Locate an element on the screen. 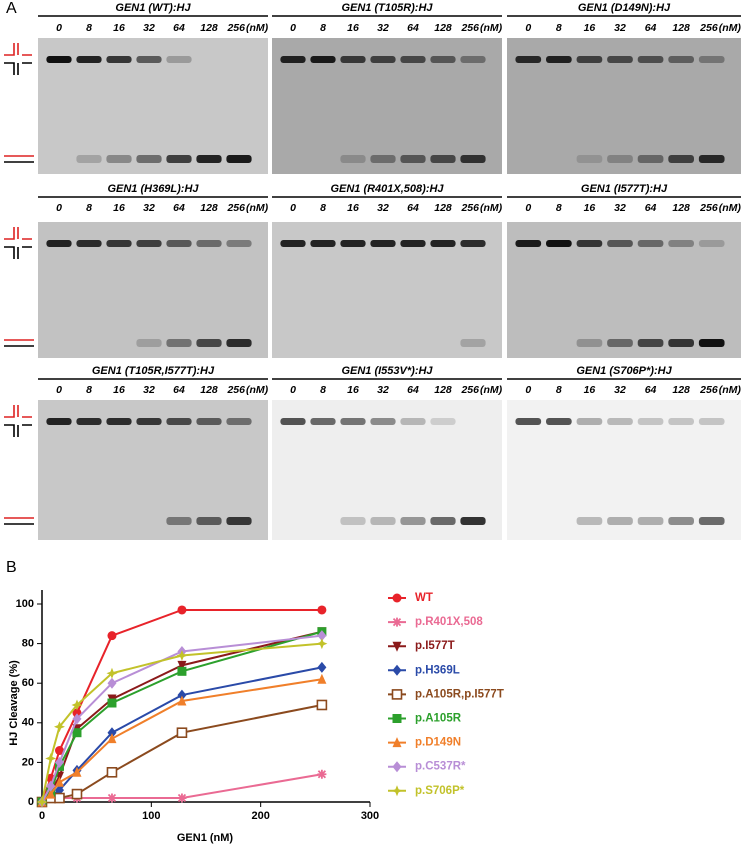 This screenshot has height=847, width=744. legend-label: p.H369L is located at coordinates (437, 670).